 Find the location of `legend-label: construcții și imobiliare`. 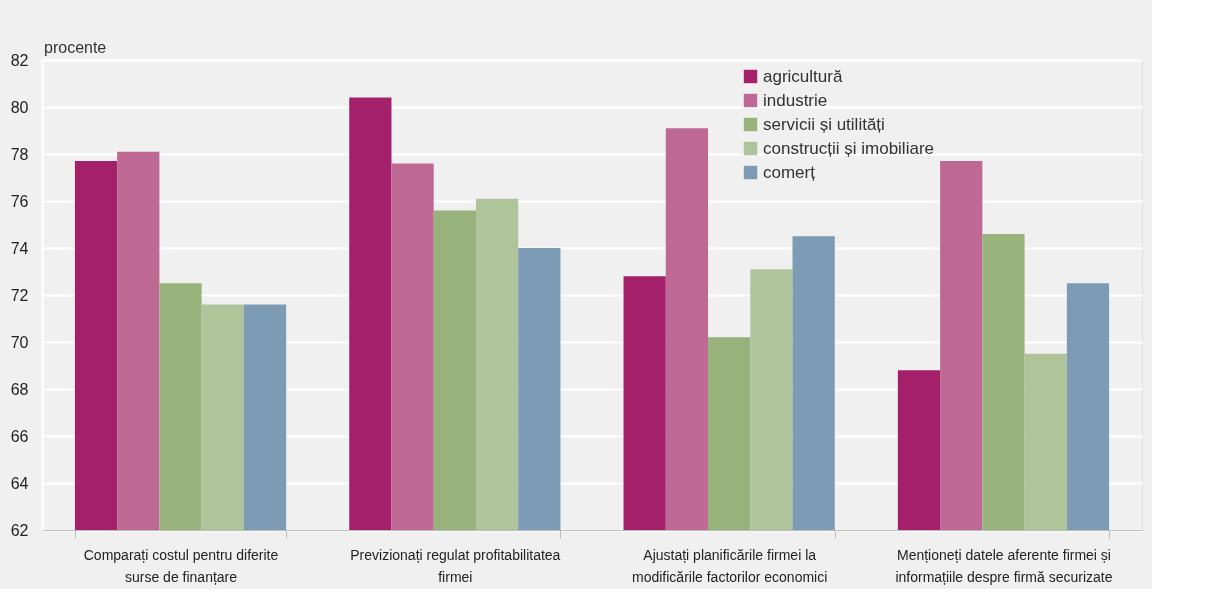

legend-label: construcții și imobiliare is located at coordinates (848, 148).